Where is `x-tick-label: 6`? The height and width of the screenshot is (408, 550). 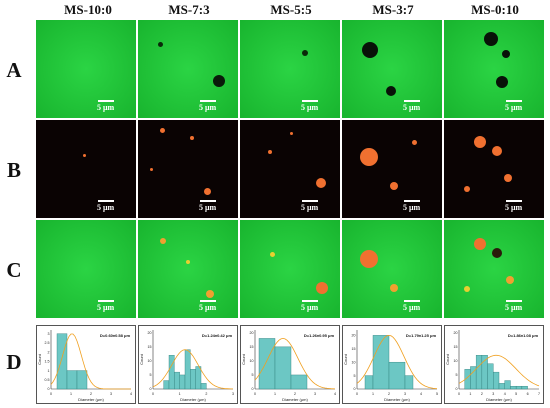
x-tick-label: 6 is located at coordinates (528, 394).